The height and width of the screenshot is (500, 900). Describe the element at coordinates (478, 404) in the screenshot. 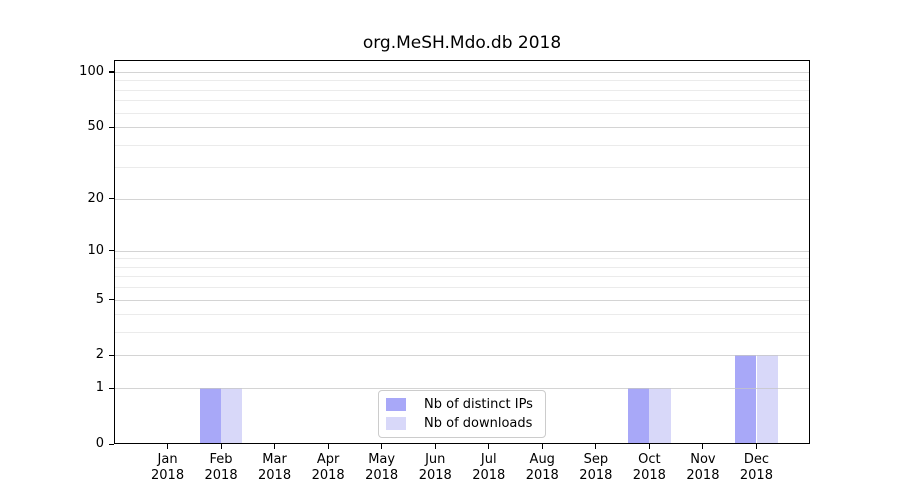

I see `legend-label-distinct-ips: Nb of distinct IPs` at that location.